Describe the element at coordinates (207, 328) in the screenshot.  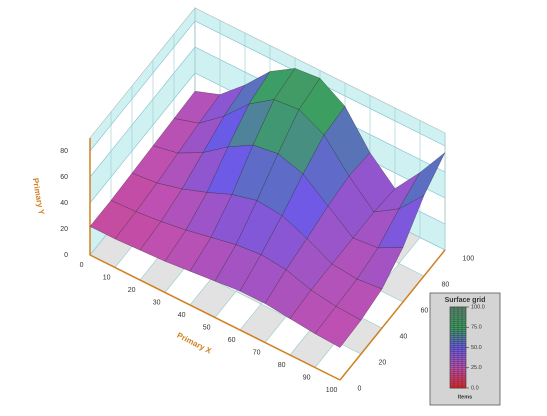
I see `x-tick-label: 50` at that location.